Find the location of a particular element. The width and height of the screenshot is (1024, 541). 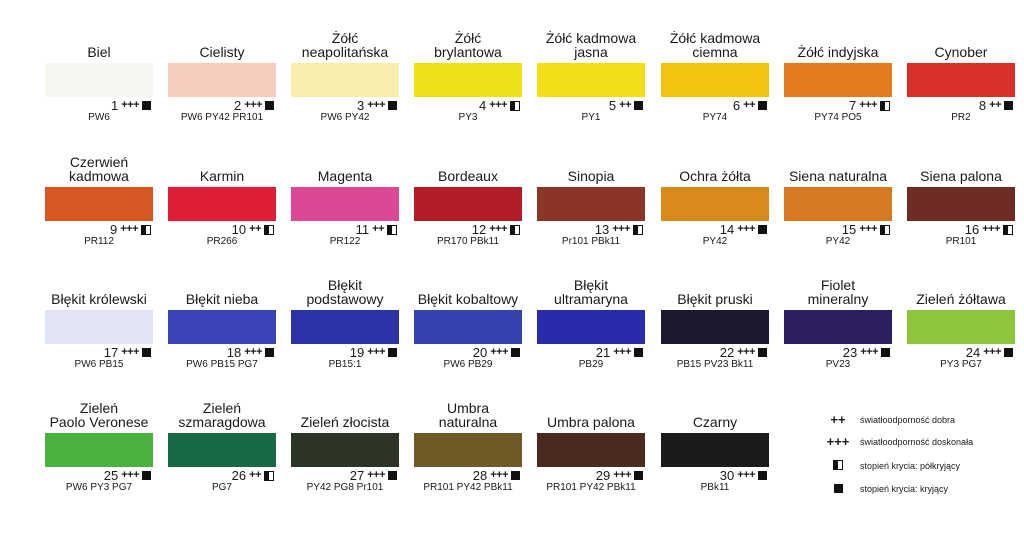

color-name: Biel is located at coordinates (99, 52).